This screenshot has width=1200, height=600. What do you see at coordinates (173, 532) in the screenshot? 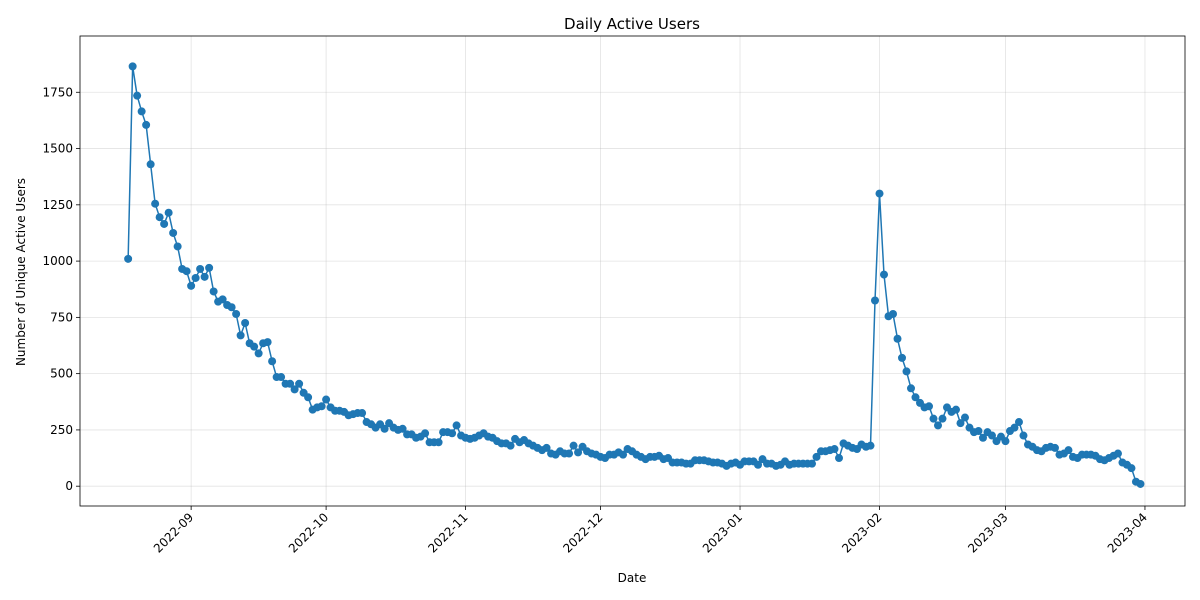
I see `x-tick-label: 2022-09` at bounding box center [173, 532].